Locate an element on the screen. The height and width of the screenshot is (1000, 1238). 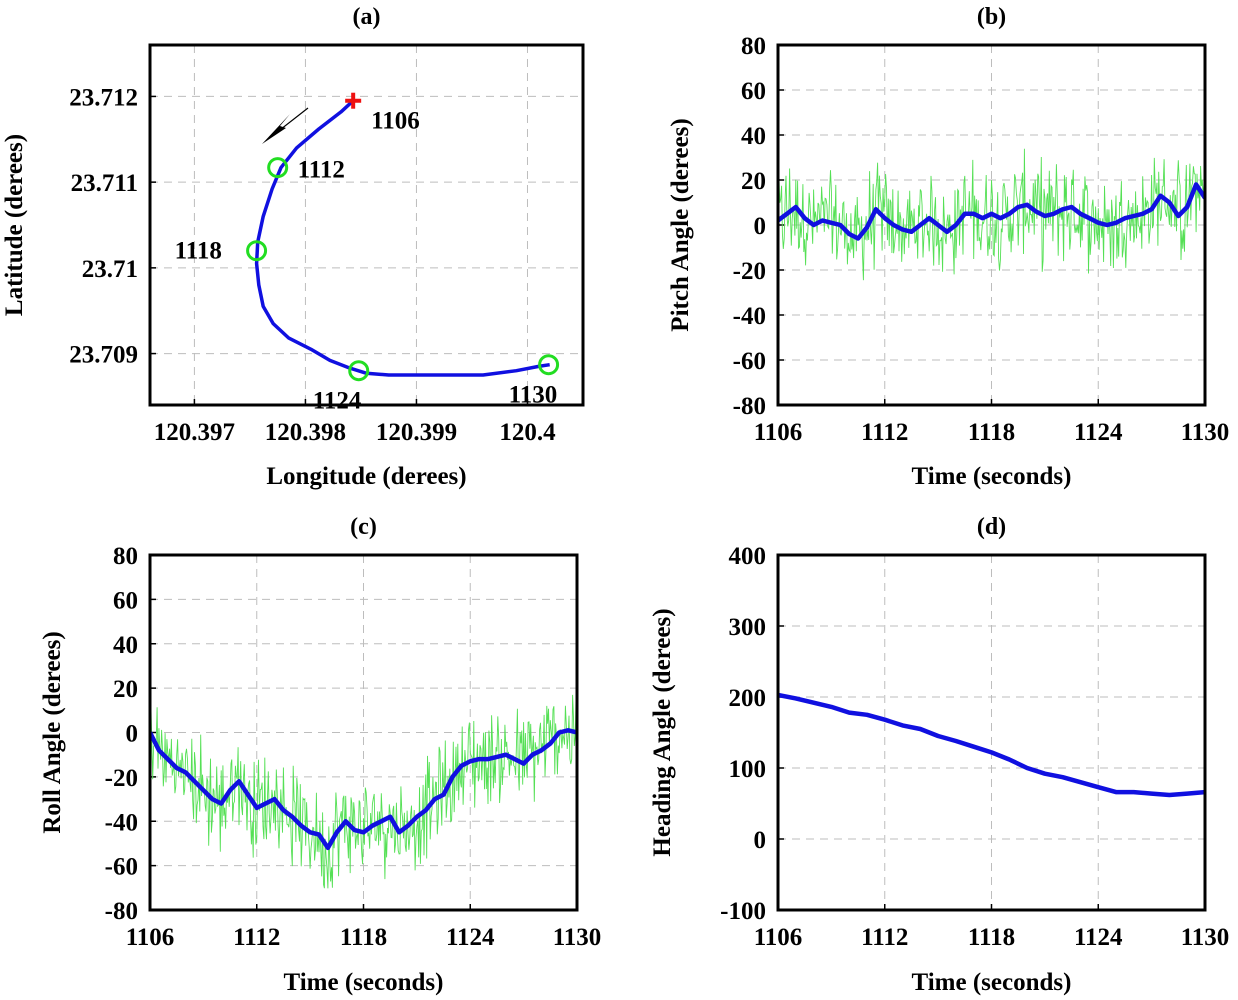
waypoint-label: 1112 is located at coordinates (321, 170).